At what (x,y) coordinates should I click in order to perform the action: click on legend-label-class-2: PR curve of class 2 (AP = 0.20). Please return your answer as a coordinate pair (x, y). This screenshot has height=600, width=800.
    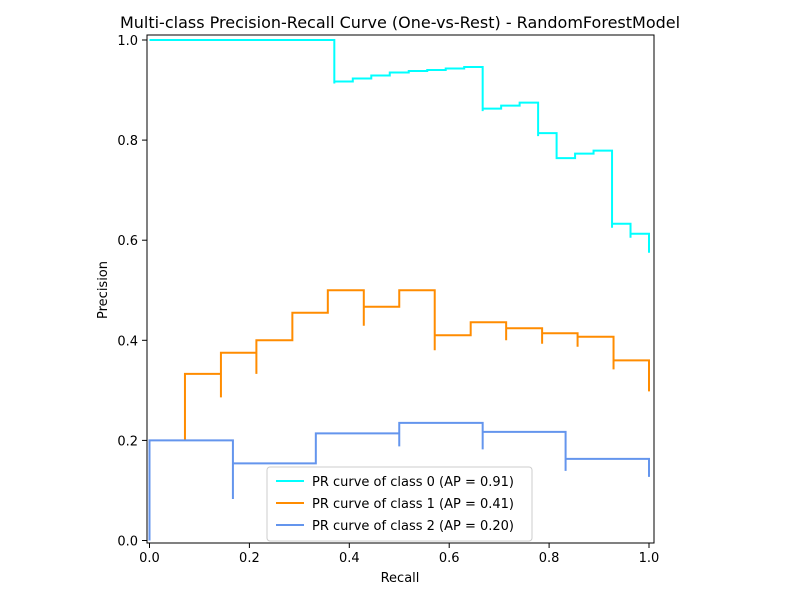
    Looking at the image, I should click on (413, 526).